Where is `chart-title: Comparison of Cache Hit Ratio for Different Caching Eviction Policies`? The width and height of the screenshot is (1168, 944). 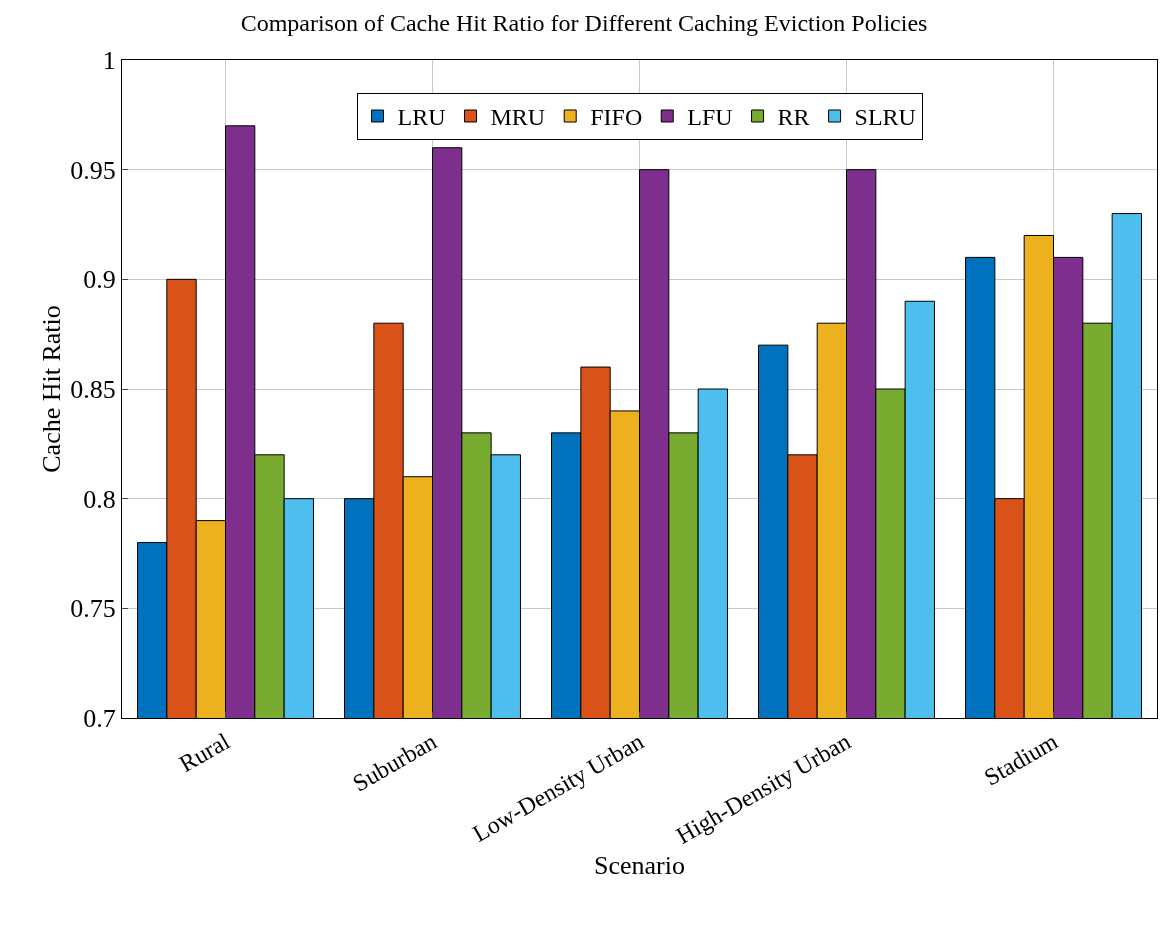 chart-title: Comparison of Cache Hit Ratio for Different Caching Eviction Policies is located at coordinates (584, 22).